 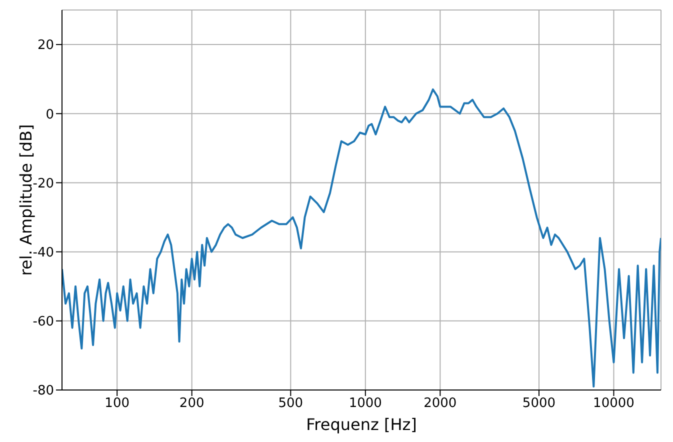 What do you see at coordinates (43, 391) in the screenshot?
I see `y-tick-label: -80` at bounding box center [43, 391].